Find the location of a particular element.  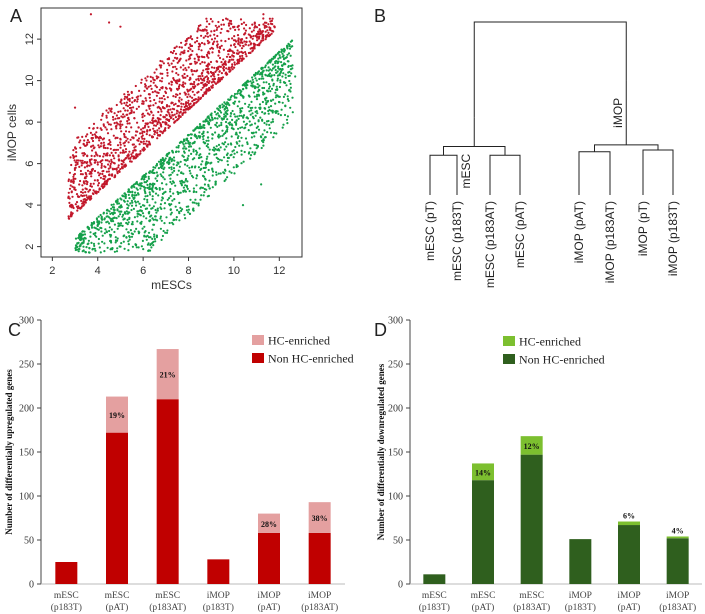

x-tick-label: iMOP is located at coordinates (580, 596).